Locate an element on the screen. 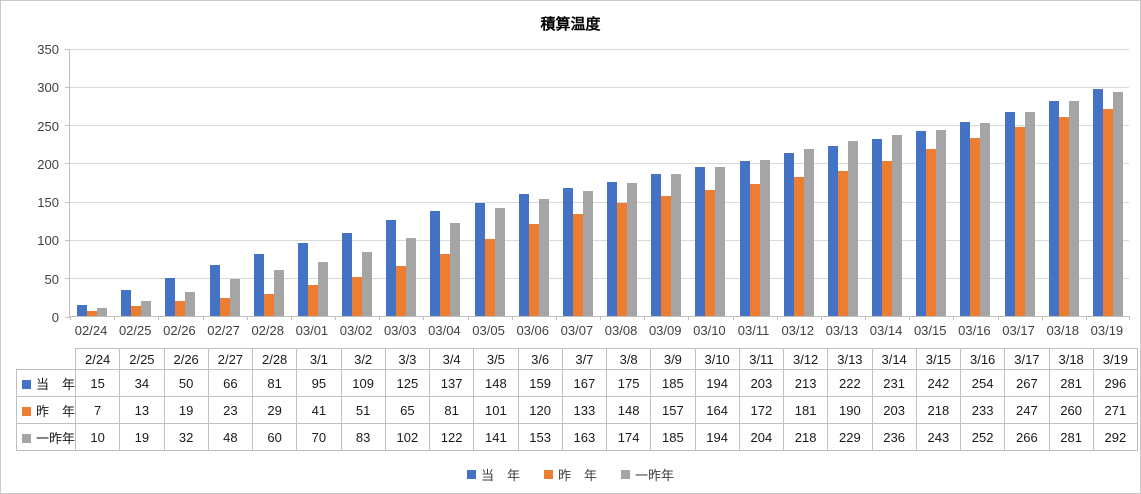 The height and width of the screenshot is (494, 1141). table-cell: 65 is located at coordinates (407, 410).